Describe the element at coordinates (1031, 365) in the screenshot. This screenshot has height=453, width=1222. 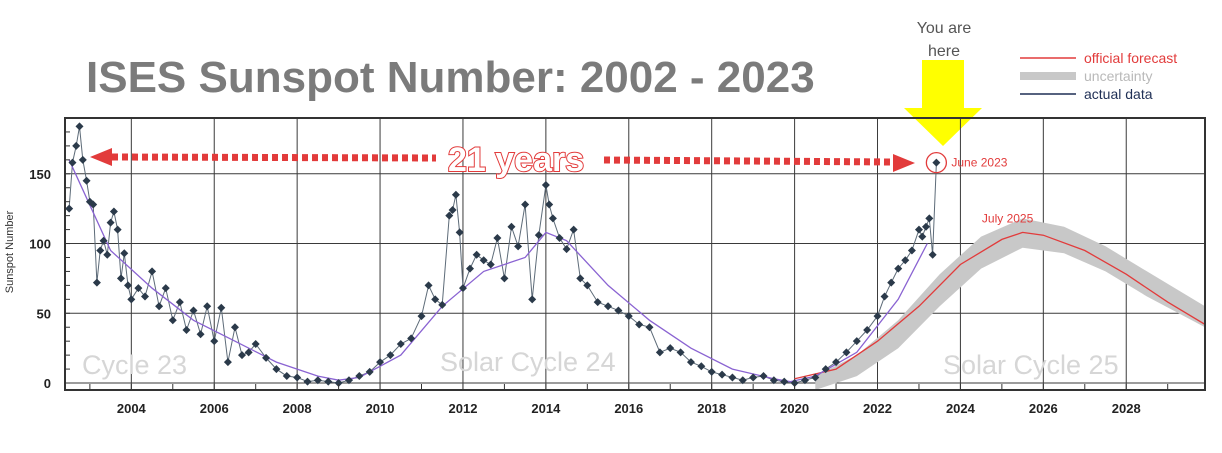
I see `cycle-25-label: Solar Cycle 25` at that location.